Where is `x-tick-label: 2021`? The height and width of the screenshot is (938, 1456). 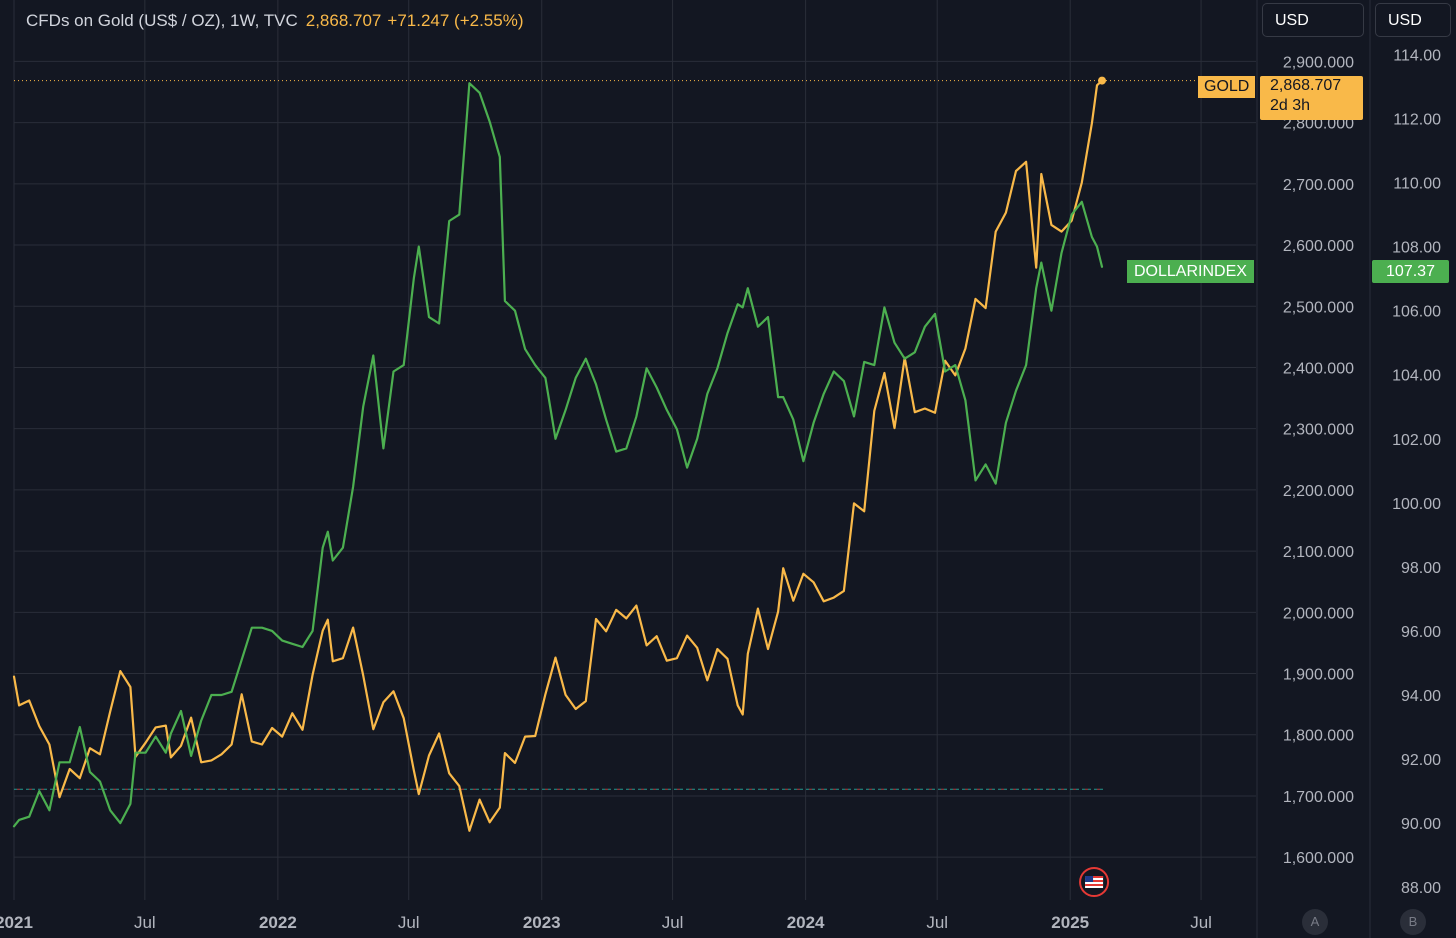
x-tick-label: 2021 is located at coordinates (16, 922).